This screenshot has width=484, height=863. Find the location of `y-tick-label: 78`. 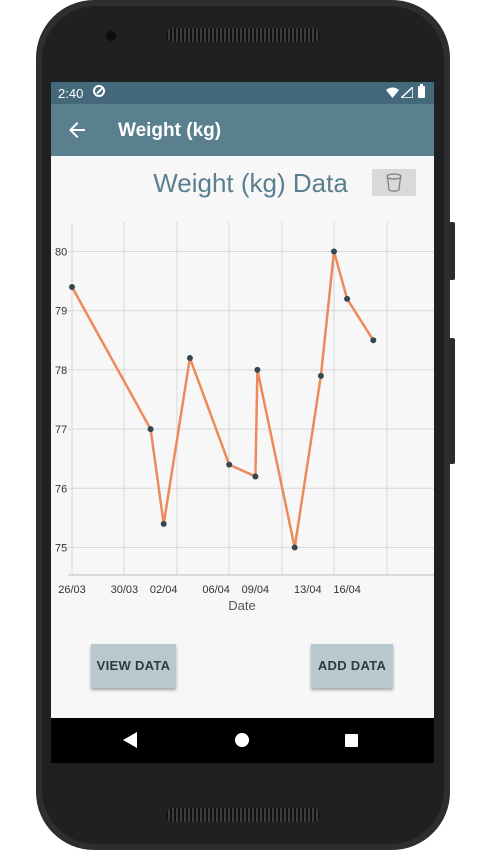

y-tick-label: 78 is located at coordinates (61, 371).